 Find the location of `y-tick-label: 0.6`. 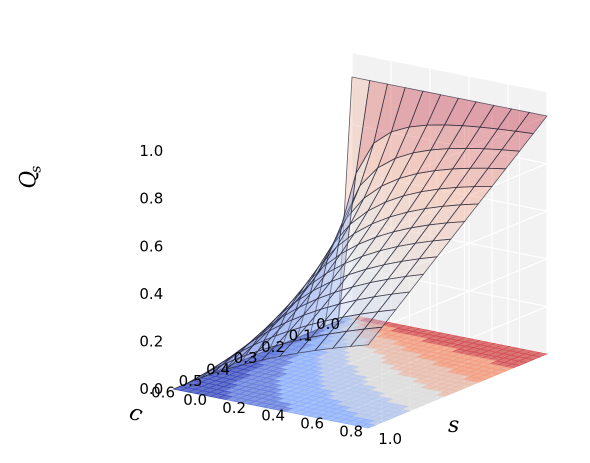

y-tick-label: 0.6 is located at coordinates (163, 392).